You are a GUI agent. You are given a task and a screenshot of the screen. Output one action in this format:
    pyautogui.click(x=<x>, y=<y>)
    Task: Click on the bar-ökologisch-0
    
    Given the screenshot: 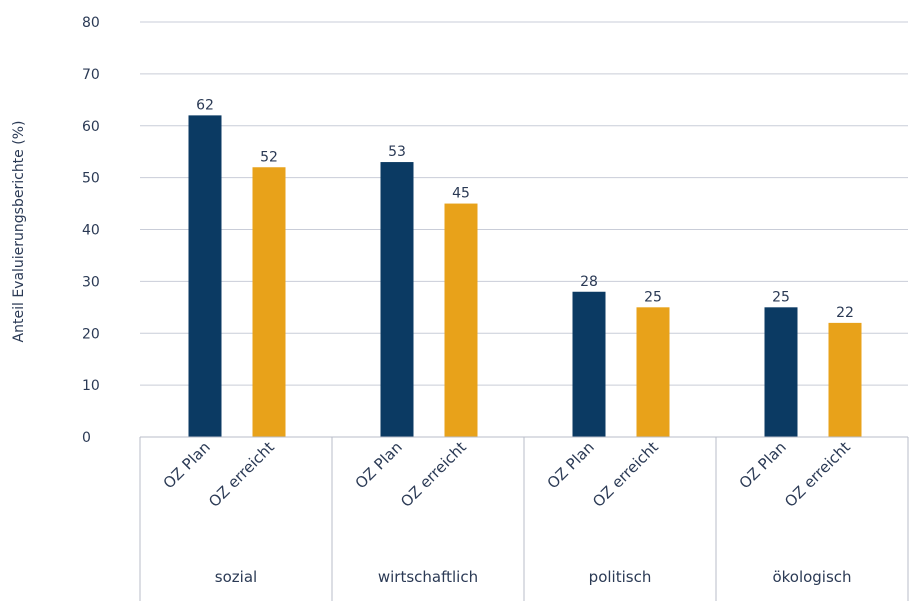 What is the action you would take?
    pyautogui.click(x=781, y=372)
    